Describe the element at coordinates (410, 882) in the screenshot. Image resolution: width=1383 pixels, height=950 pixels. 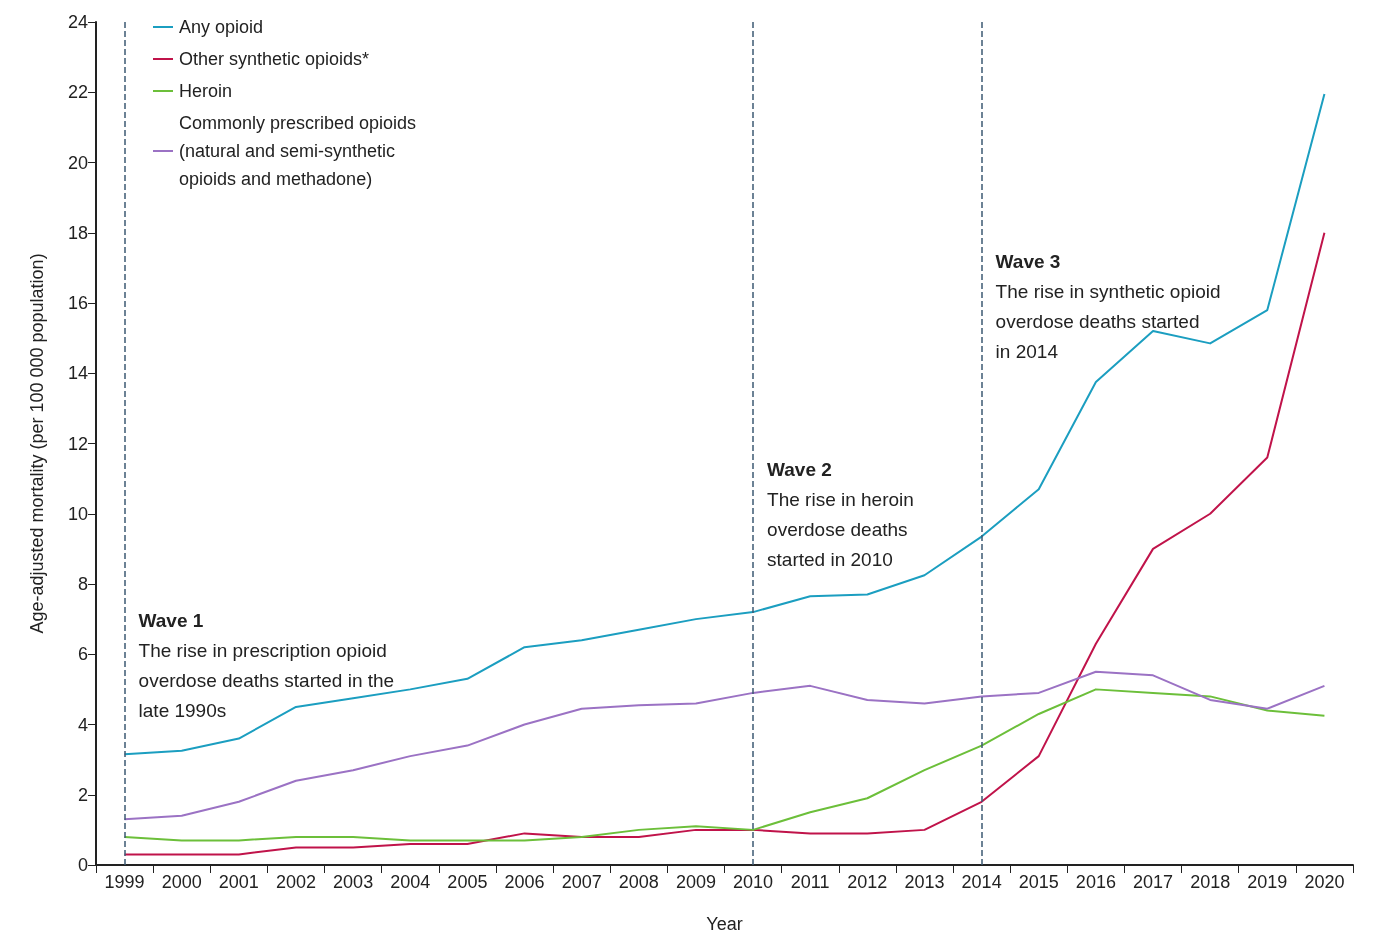
I see `x-tick-label: 2004` at that location.